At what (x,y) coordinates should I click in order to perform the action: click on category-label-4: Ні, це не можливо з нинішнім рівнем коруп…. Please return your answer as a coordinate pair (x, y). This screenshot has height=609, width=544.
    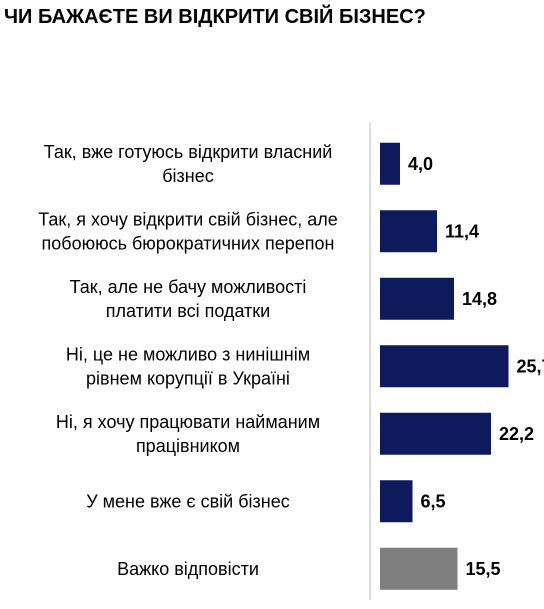
    Looking at the image, I should click on (188, 366).